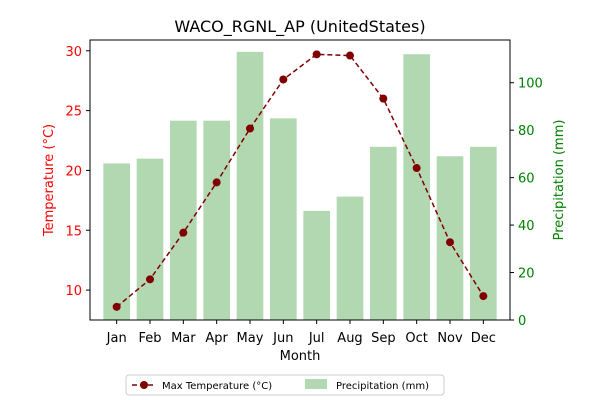 This screenshot has height=400, width=600. Describe the element at coordinates (416, 168) in the screenshot. I see `temp-point-oct` at that location.